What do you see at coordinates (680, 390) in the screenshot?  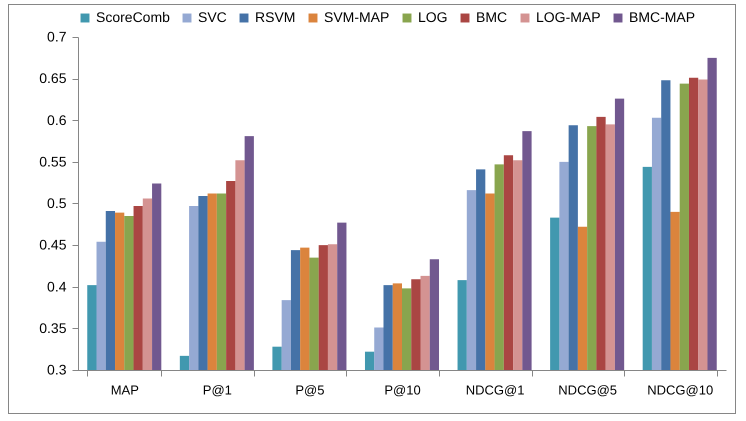 I see `x-tick-label: NDCG@10` at bounding box center [680, 390].